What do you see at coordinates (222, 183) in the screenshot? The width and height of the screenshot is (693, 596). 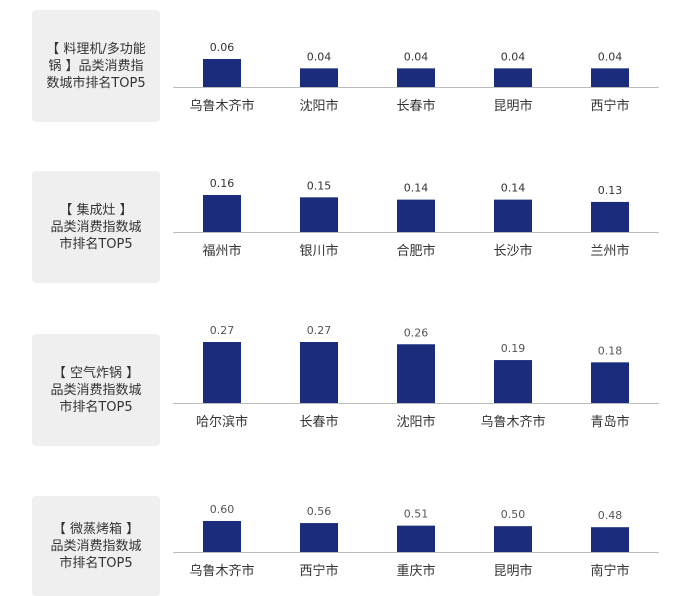 I see `value-label: 0.16` at bounding box center [222, 183].